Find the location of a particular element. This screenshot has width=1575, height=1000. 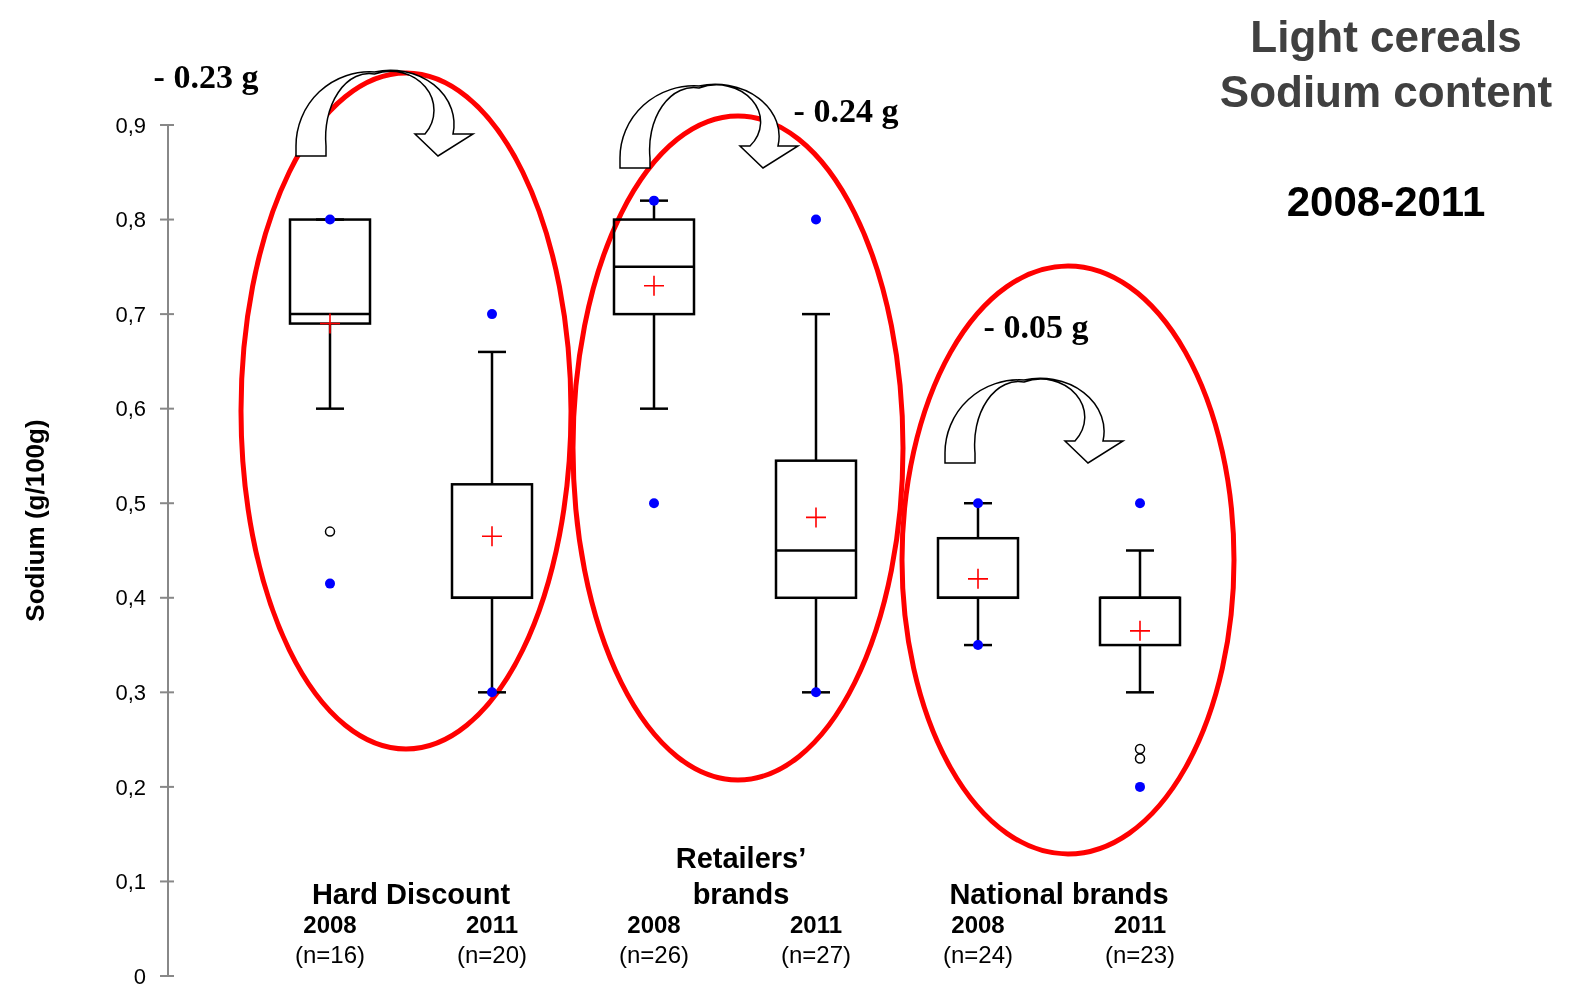

text: 2008-2011 is located at coordinates (1386, 201).